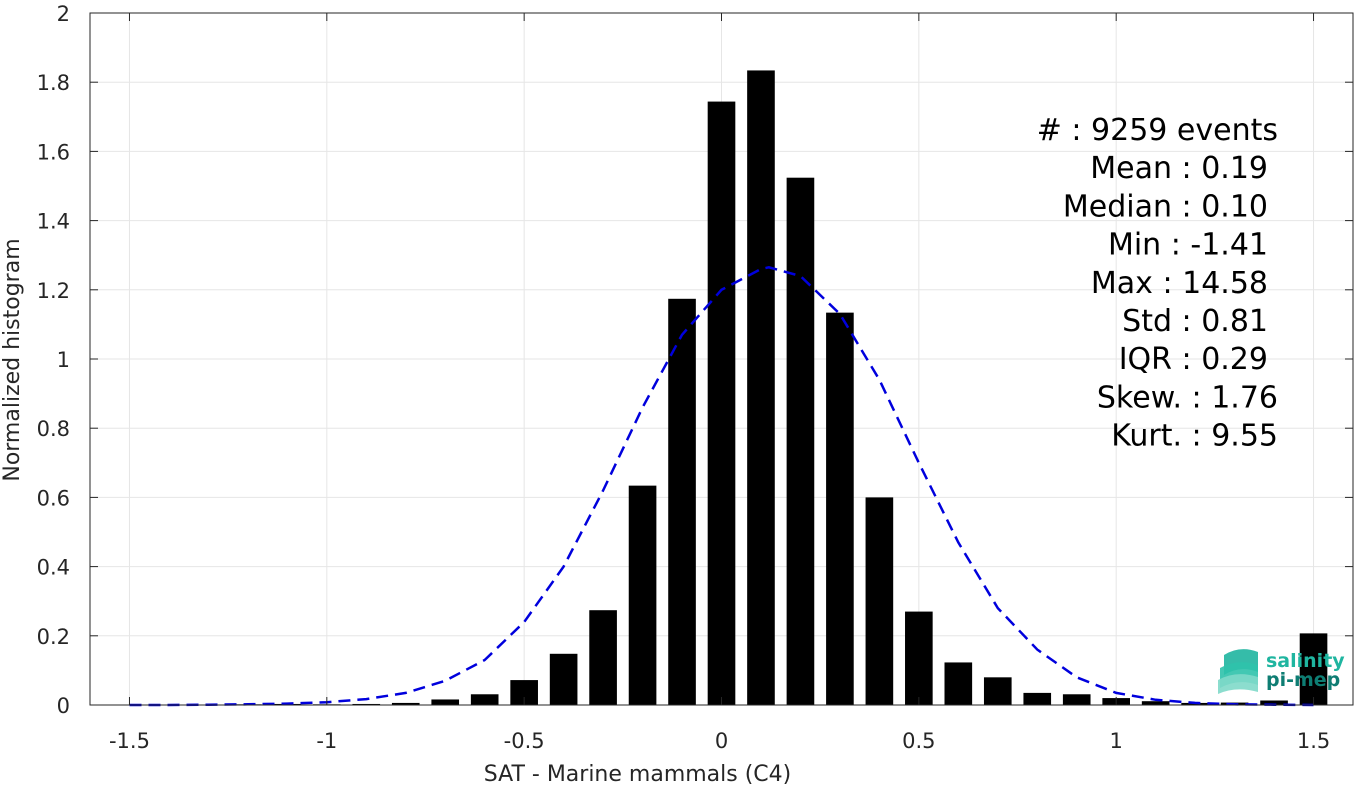  I want to click on logo-wave-icon, so click(1238, 671).